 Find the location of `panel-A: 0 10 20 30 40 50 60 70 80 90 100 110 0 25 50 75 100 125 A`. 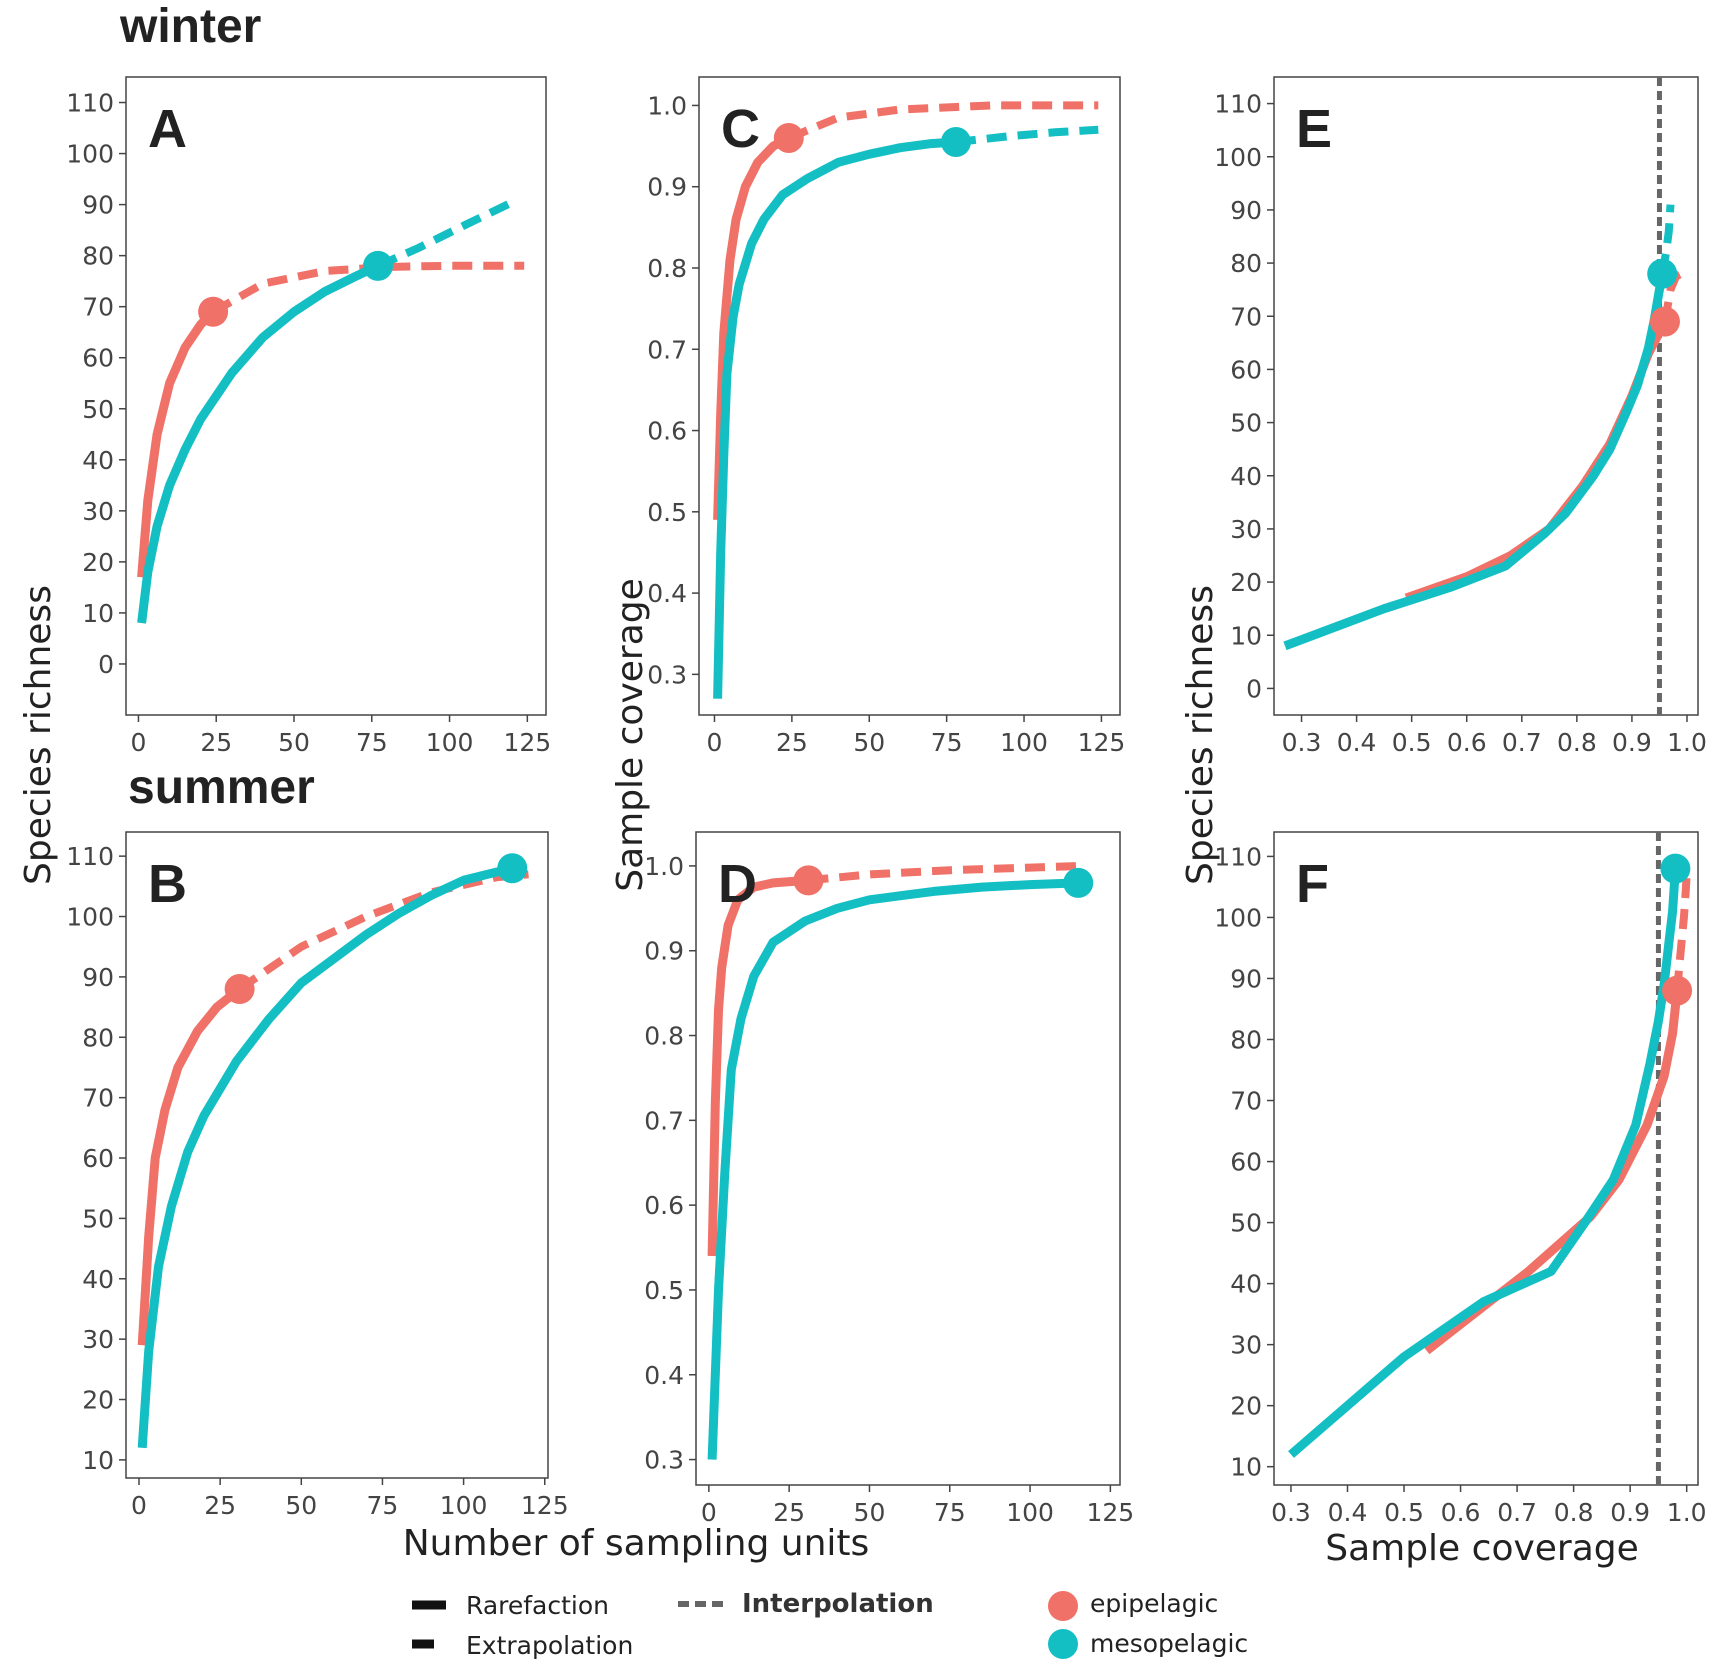

panel-A: 0 10 20 30 40 50 60 70 80 90 100 110 0 25 50 75 100 125 A is located at coordinates (308, 416).